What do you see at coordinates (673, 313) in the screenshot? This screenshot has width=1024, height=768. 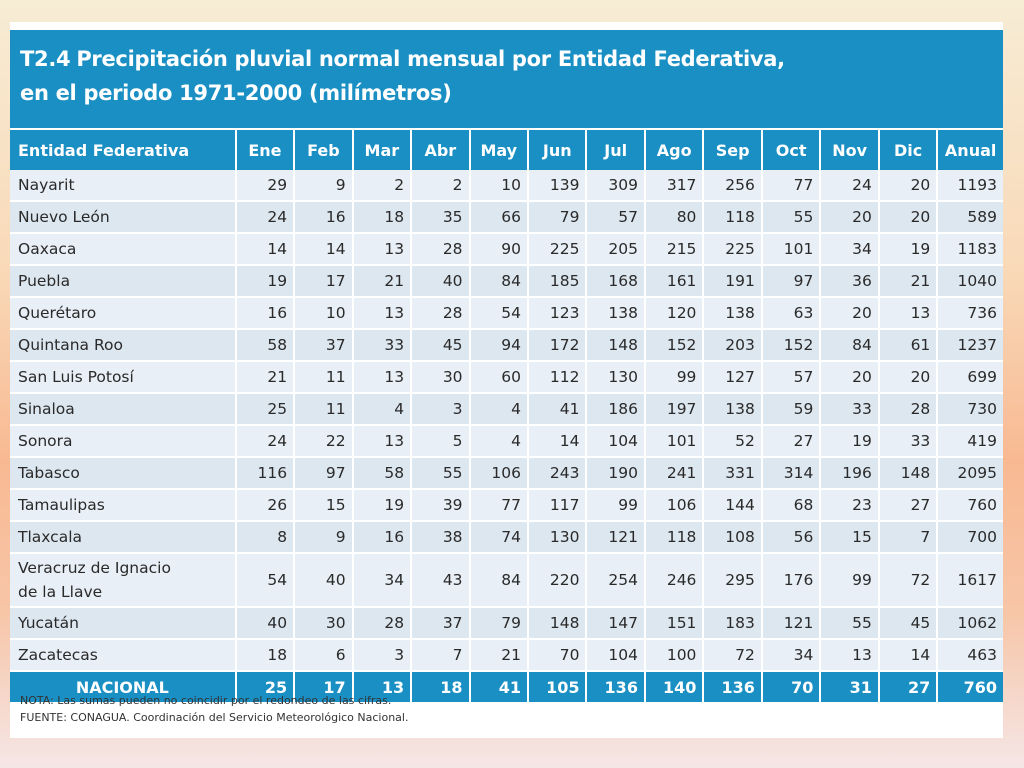 I see `cell-ago: 120` at bounding box center [673, 313].